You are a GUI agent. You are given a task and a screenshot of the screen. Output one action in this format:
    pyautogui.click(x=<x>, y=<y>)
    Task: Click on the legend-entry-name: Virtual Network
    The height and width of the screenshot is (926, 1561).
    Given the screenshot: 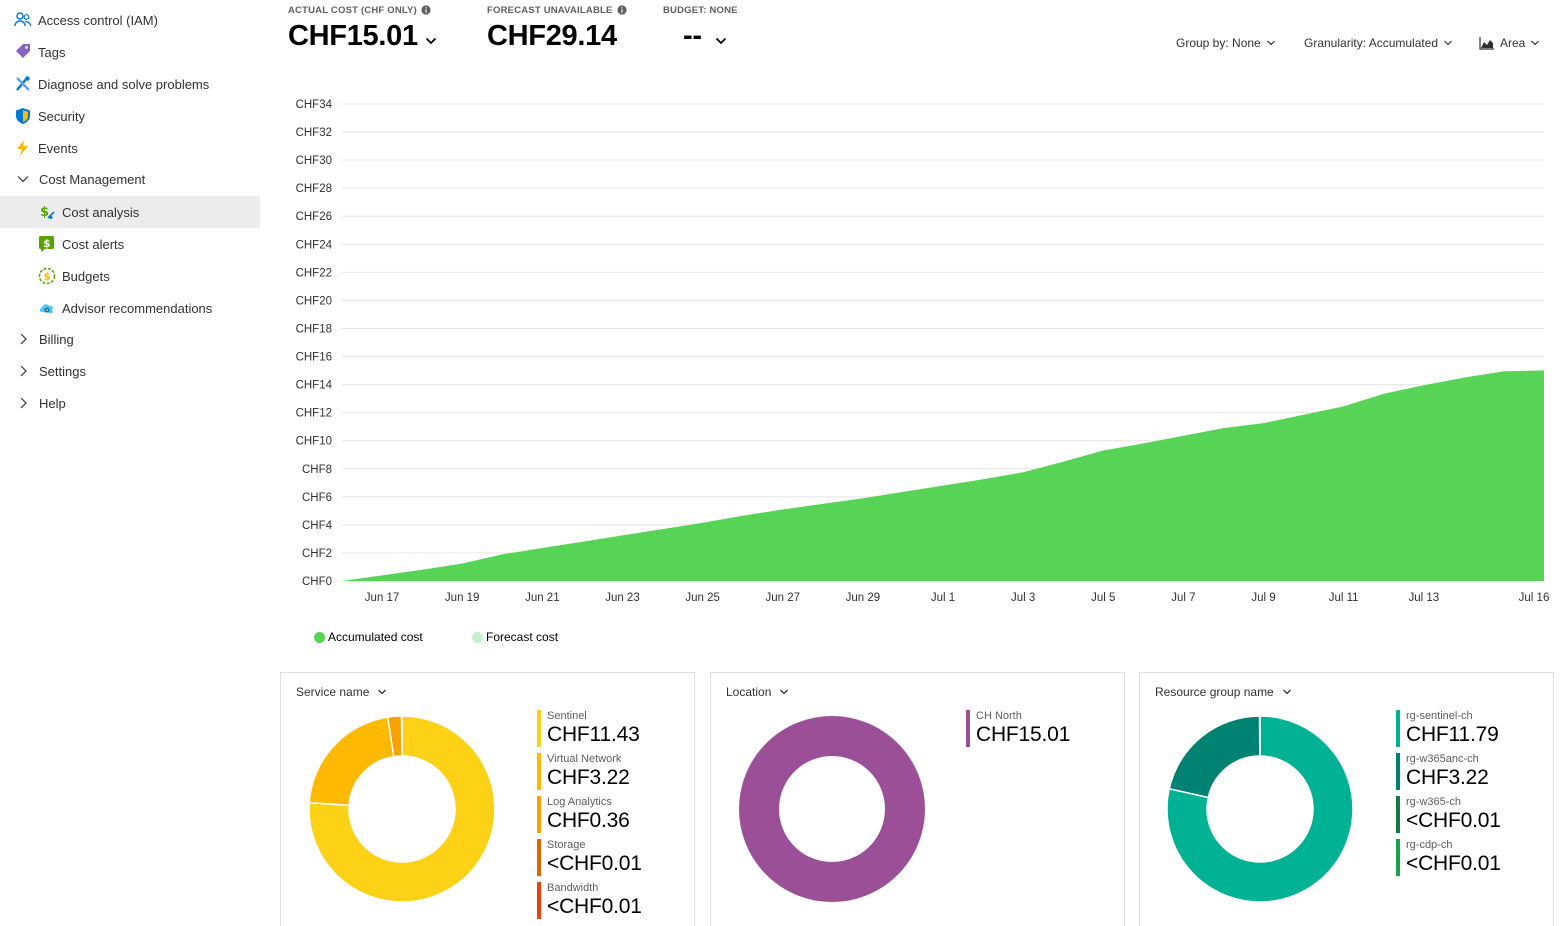 What is the action you would take?
    pyautogui.click(x=584, y=759)
    